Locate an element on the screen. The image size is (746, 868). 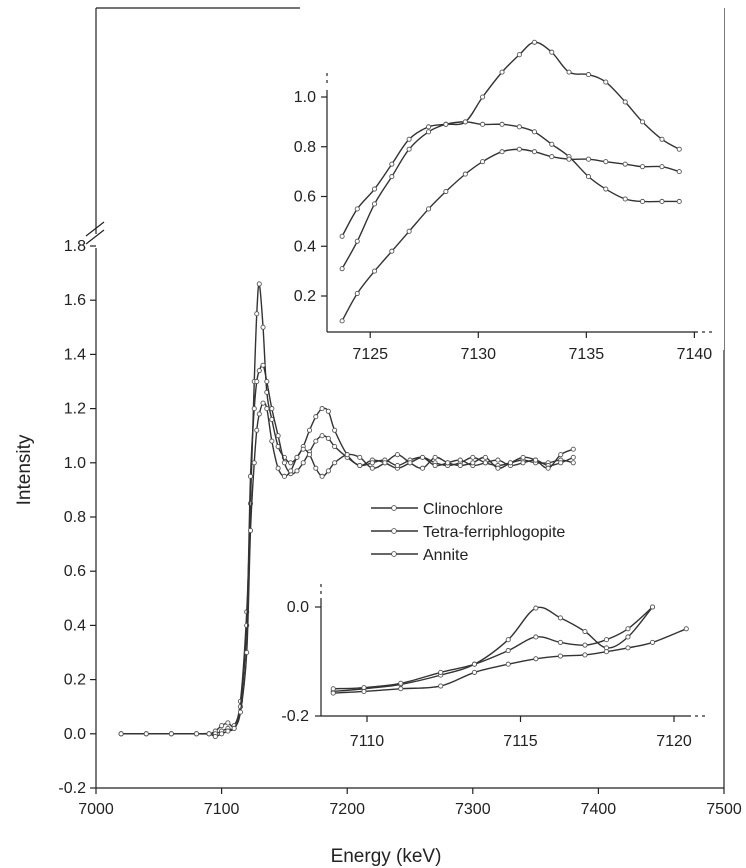
main-y-tick-label-0: -0.2 is located at coordinates (72, 788).